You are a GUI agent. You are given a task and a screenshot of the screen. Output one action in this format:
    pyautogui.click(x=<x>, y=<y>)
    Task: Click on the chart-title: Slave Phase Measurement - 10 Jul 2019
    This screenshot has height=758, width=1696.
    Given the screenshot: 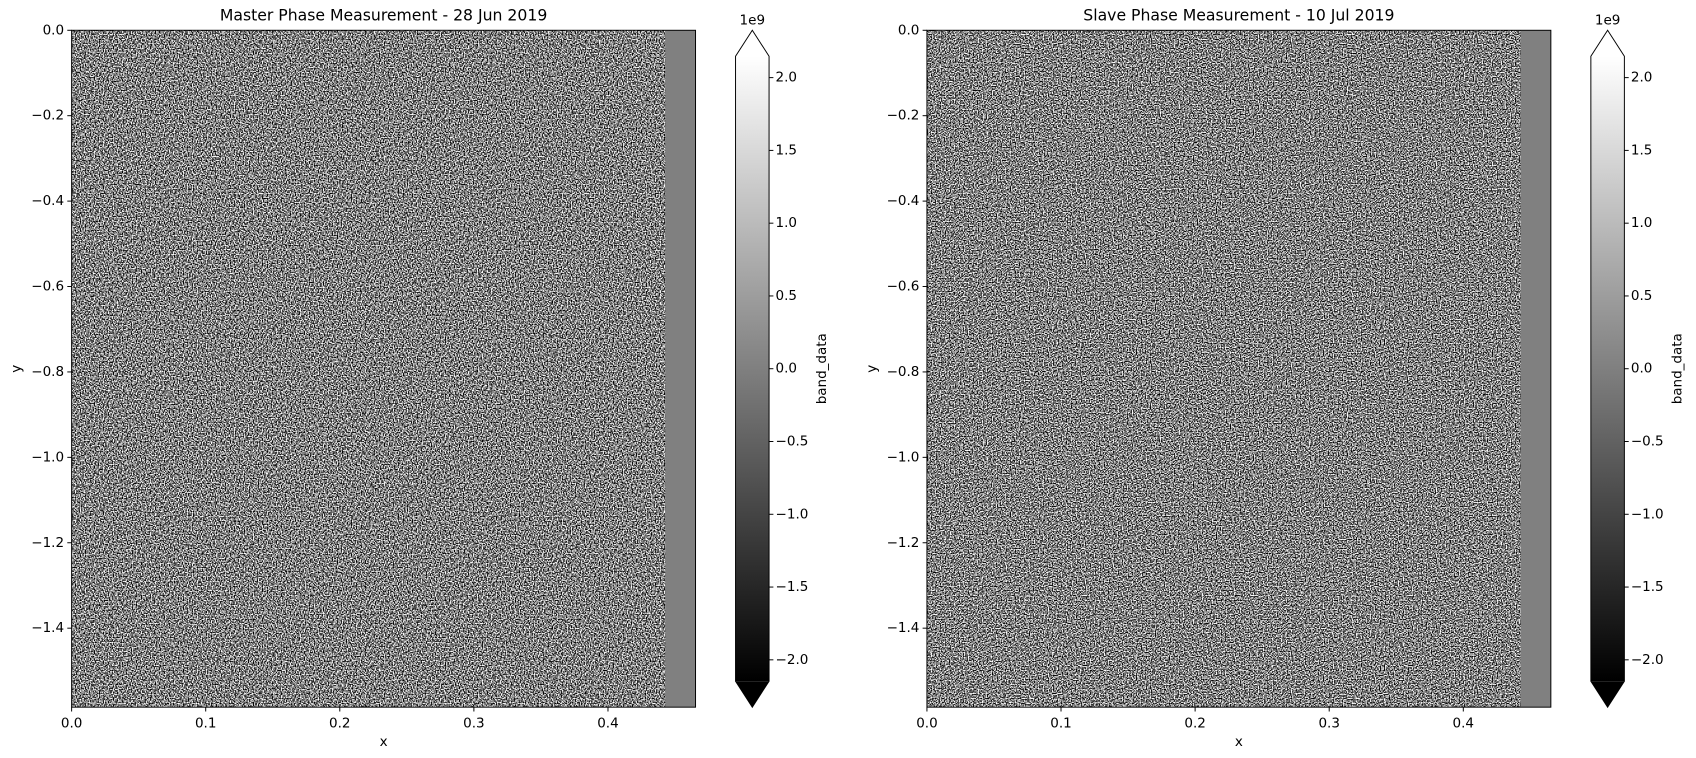 What is the action you would take?
    pyautogui.click(x=1238, y=15)
    